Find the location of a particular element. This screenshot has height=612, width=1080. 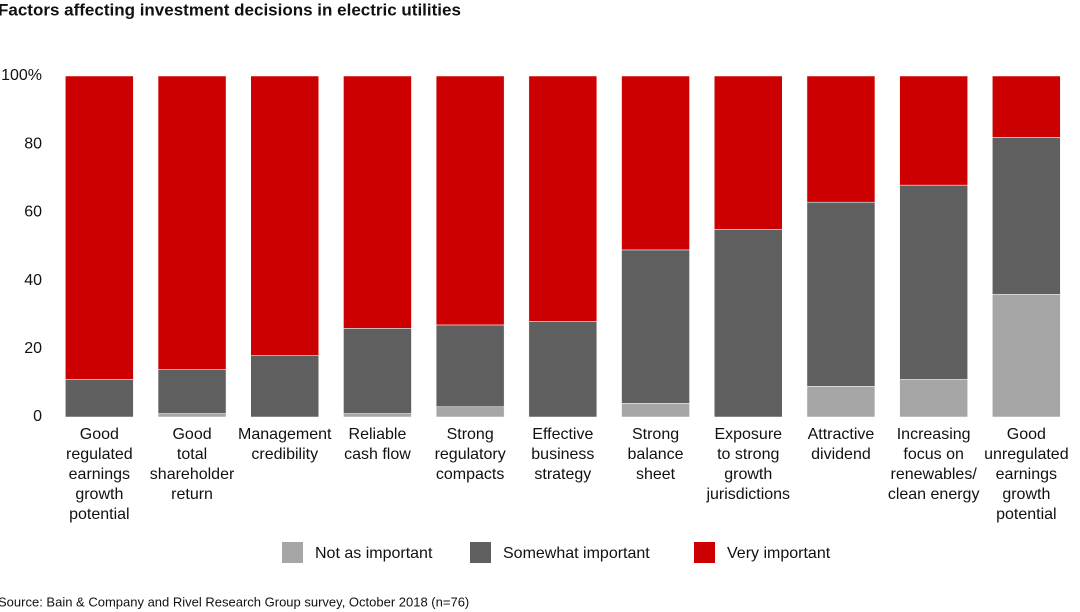

x-tick-label: cash flow is located at coordinates (377, 454).